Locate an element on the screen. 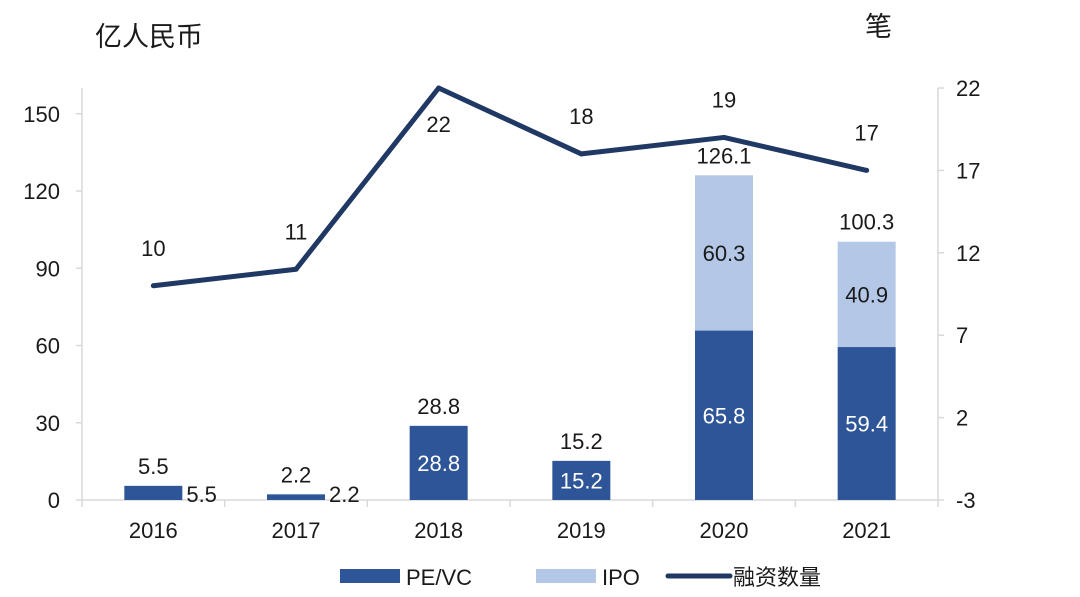 This screenshot has height=597, width=1080. x-tick-label: 2017 is located at coordinates (296, 530).